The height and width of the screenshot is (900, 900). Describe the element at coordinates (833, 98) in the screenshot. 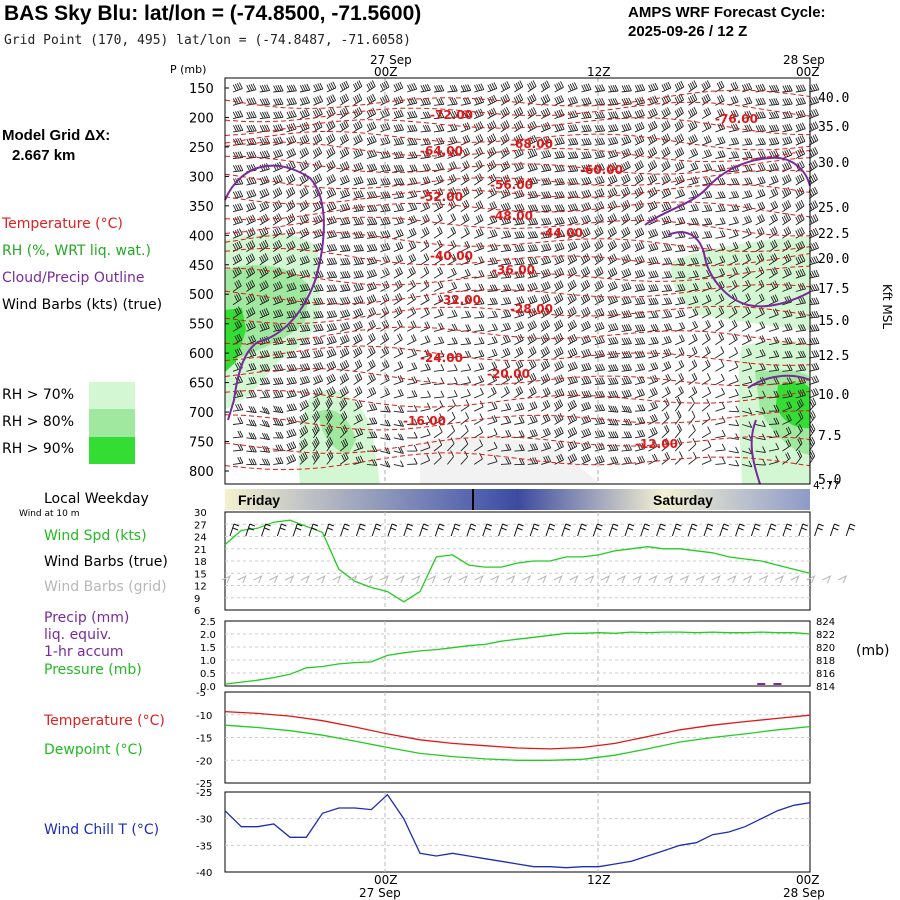

I see `height-tick-label: 40.0` at that location.